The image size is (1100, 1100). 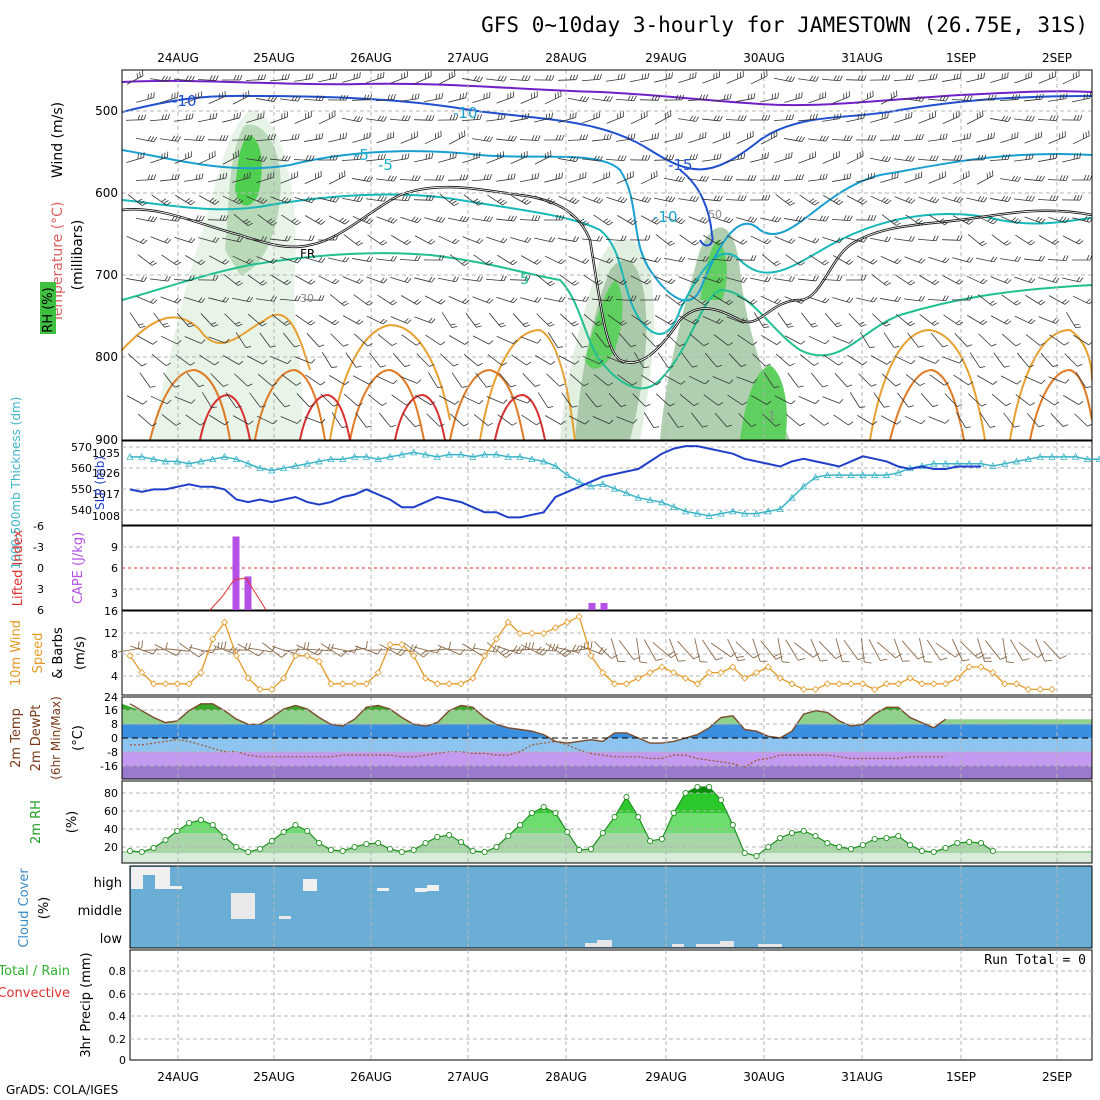 I want to click on cape-tick-6: 6, so click(x=114, y=568).